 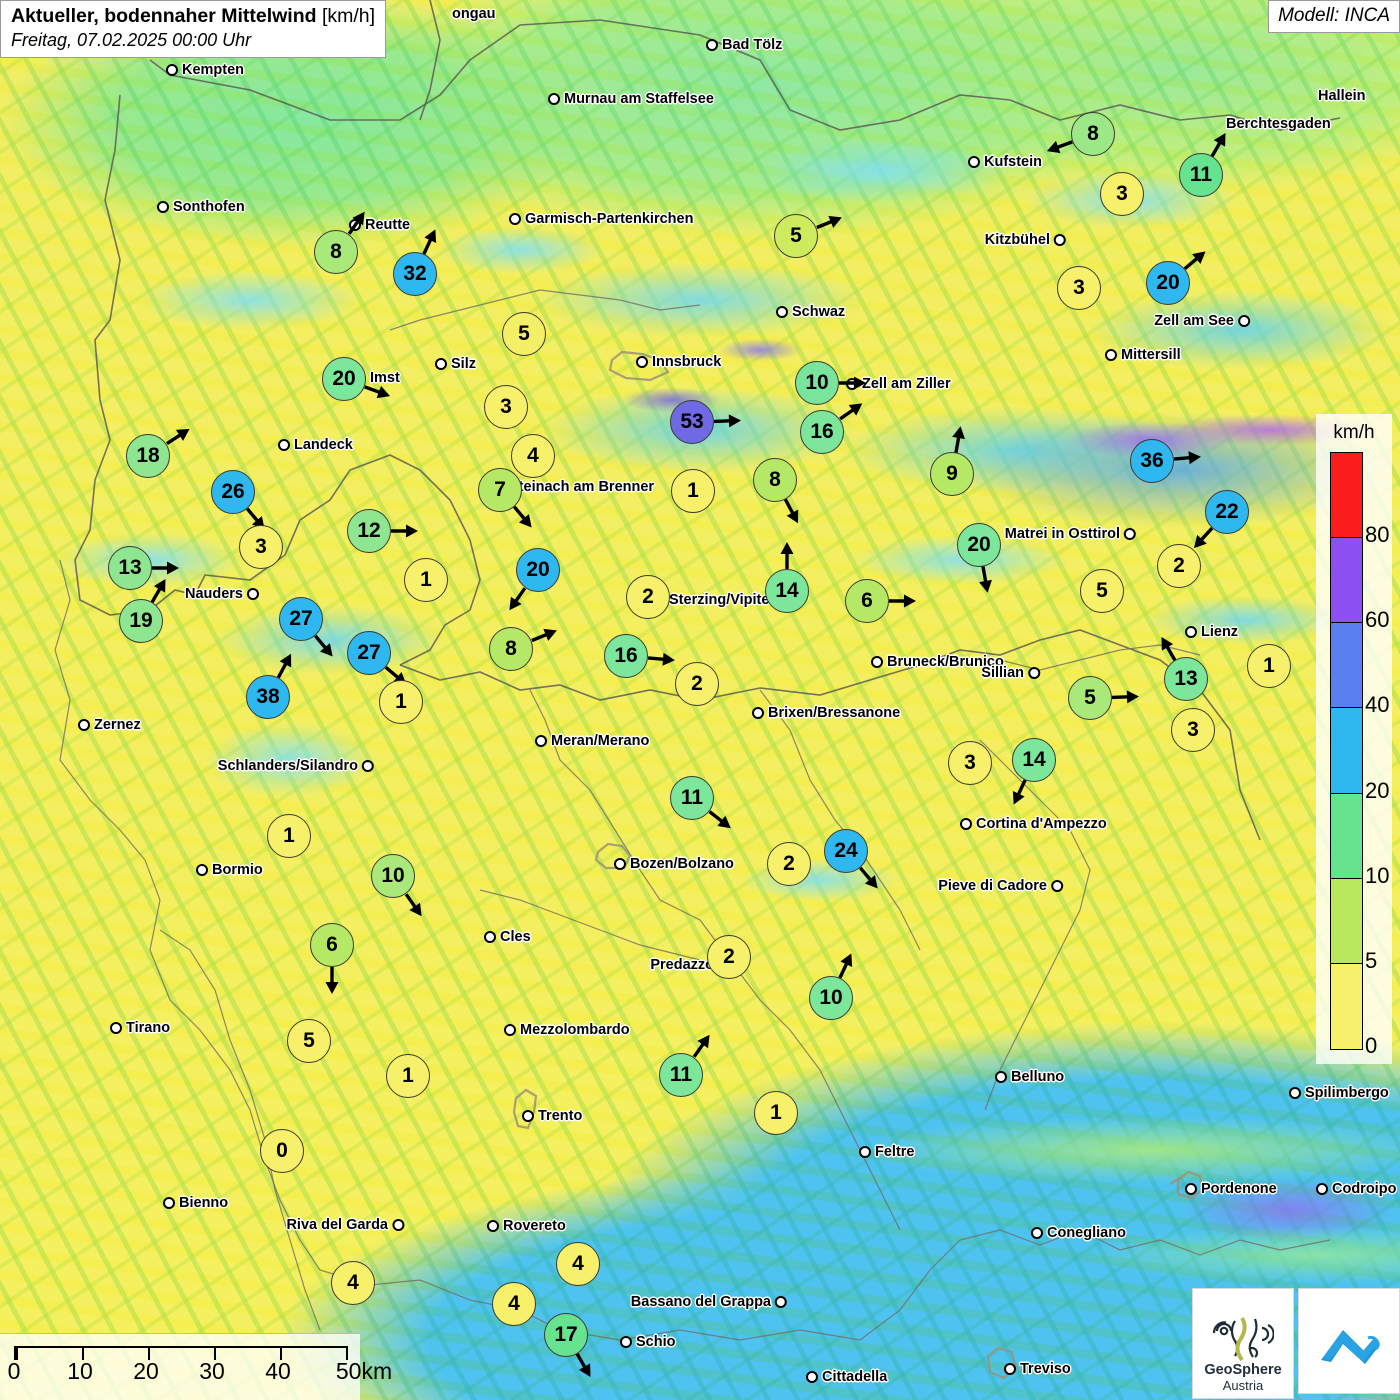 I want to click on wind-station-marker: 18, so click(x=148, y=456).